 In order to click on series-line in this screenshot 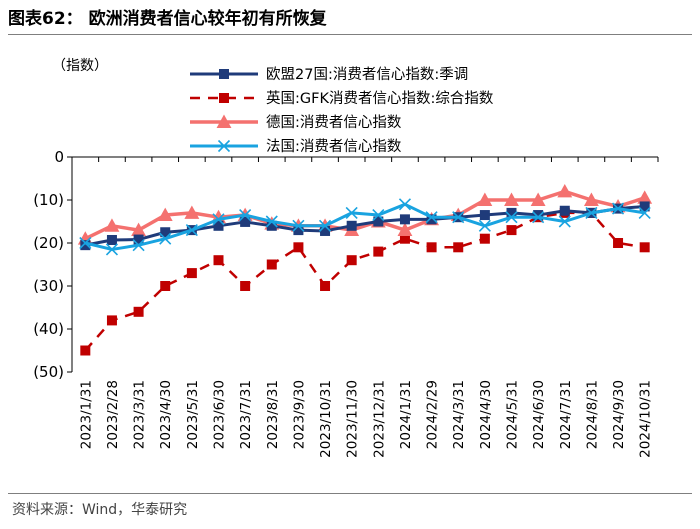, I will do `click(365, 215)`.